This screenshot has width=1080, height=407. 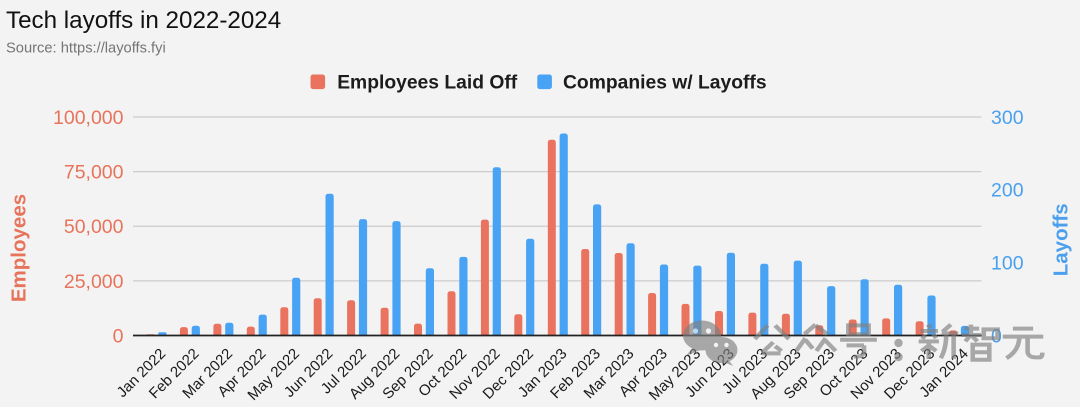 What do you see at coordinates (118, 336) in the screenshot?
I see `svg-text: 0` at bounding box center [118, 336].